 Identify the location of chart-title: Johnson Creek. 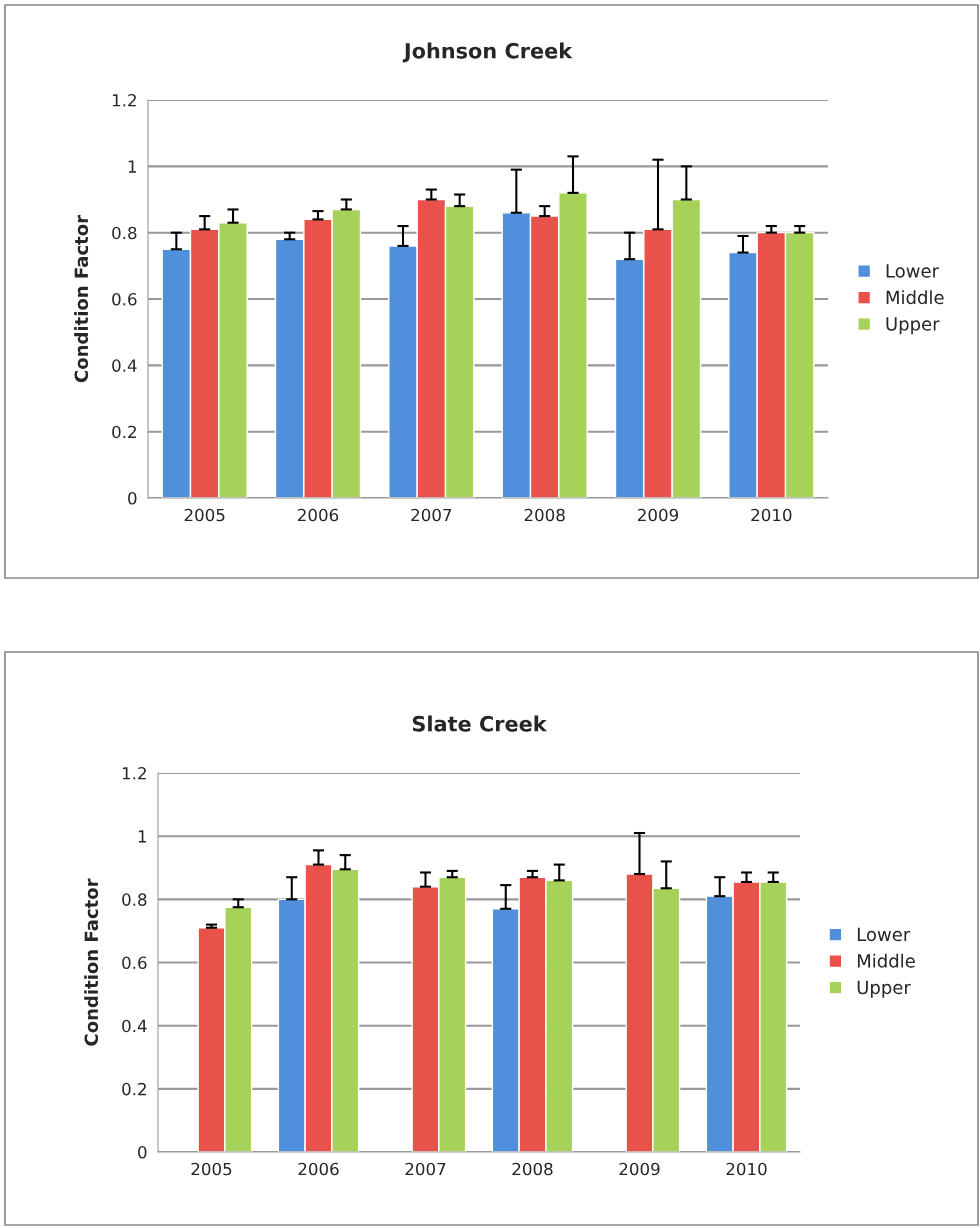
(487, 52).